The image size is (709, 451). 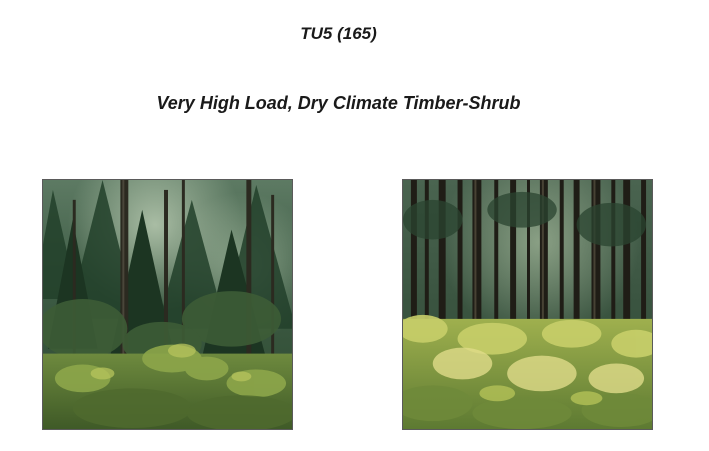 What do you see at coordinates (338, 33) in the screenshot?
I see `fuel-model-code: TU5 (165)` at bounding box center [338, 33].